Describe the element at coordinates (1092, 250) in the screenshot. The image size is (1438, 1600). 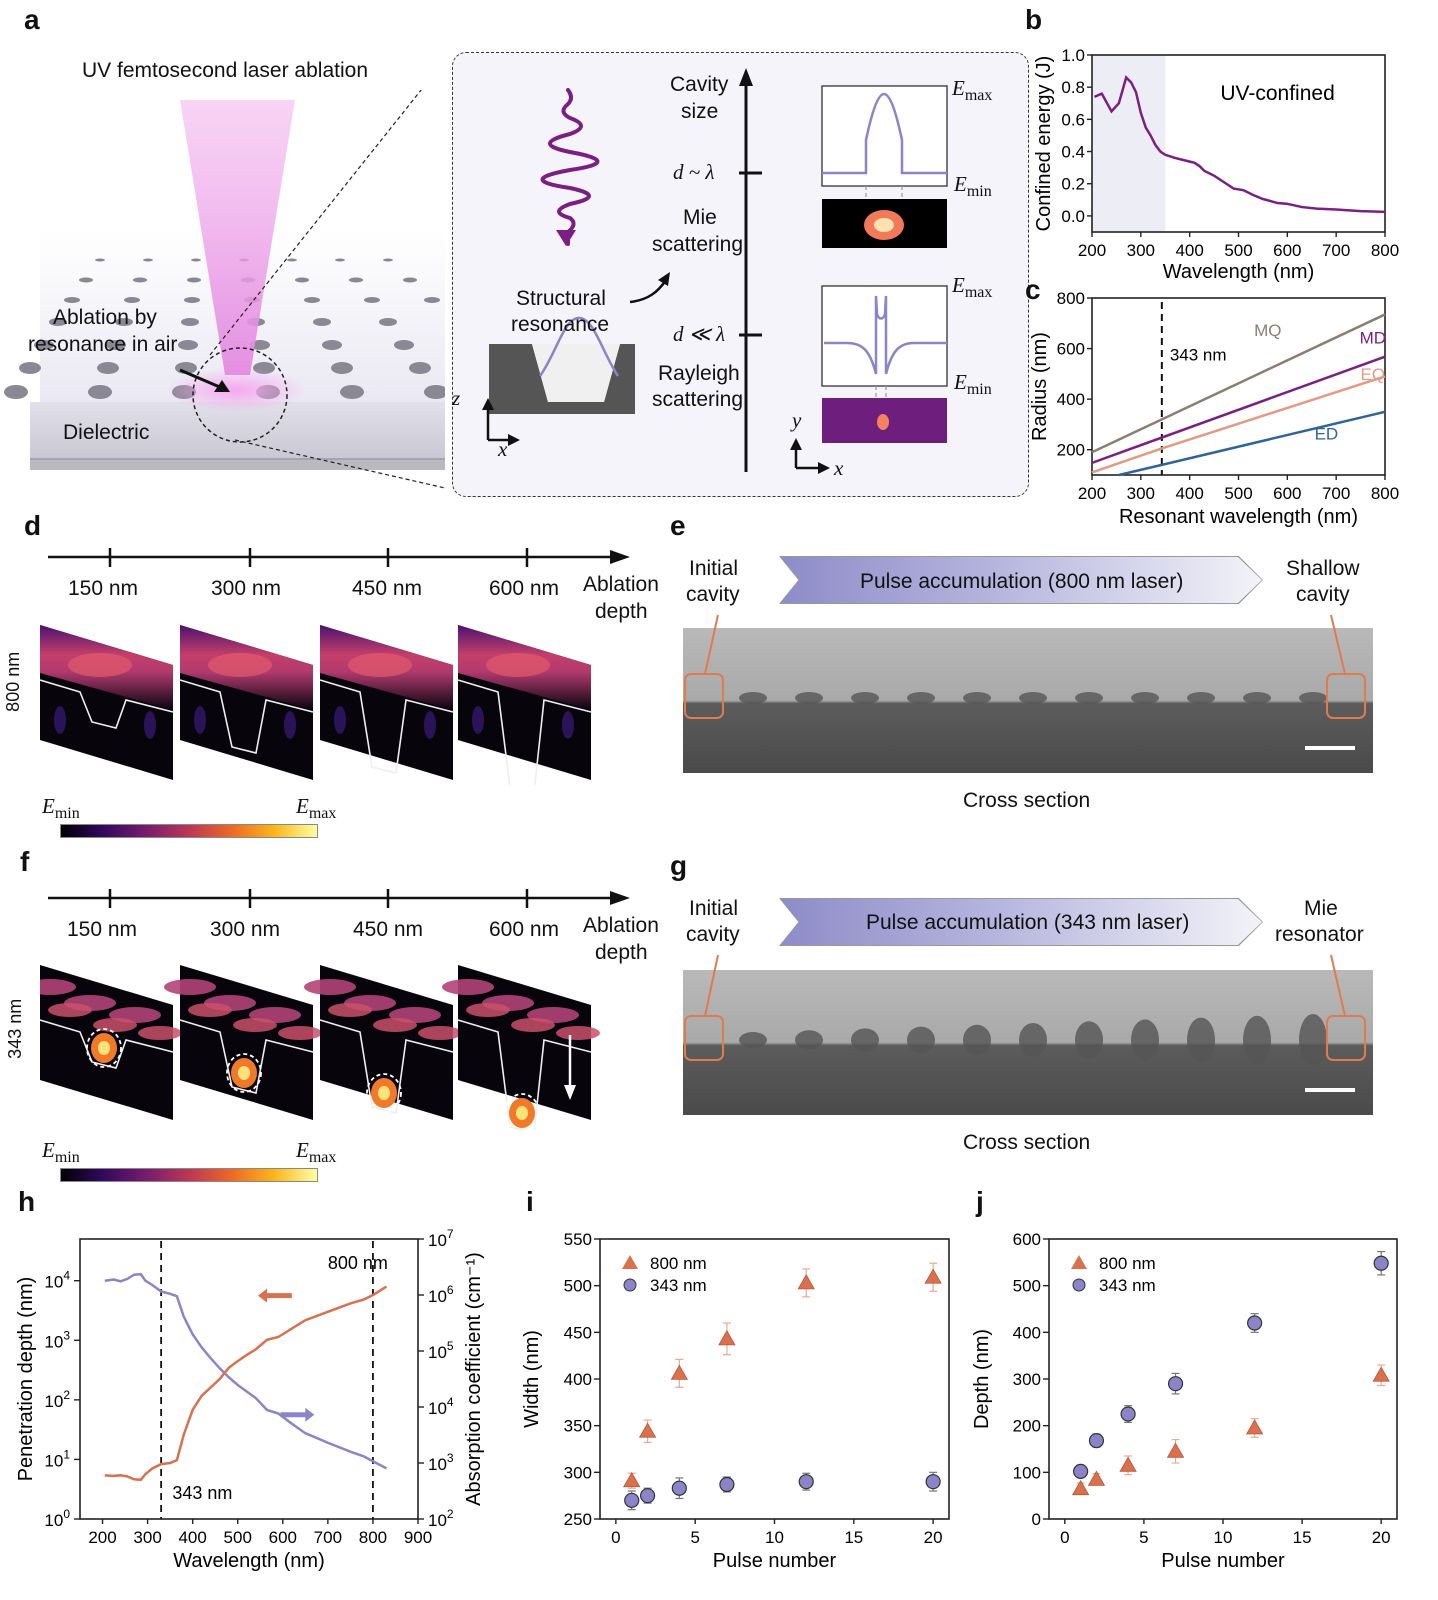
I see `x-tick-label: 200` at that location.